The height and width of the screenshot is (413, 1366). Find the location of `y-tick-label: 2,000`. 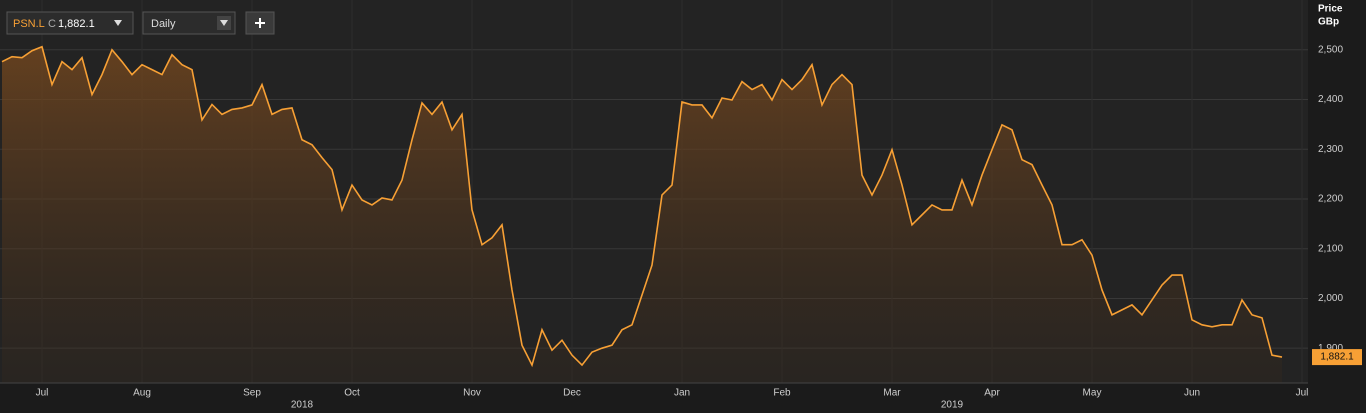

y-tick-label: 2,000 is located at coordinates (1330, 298).